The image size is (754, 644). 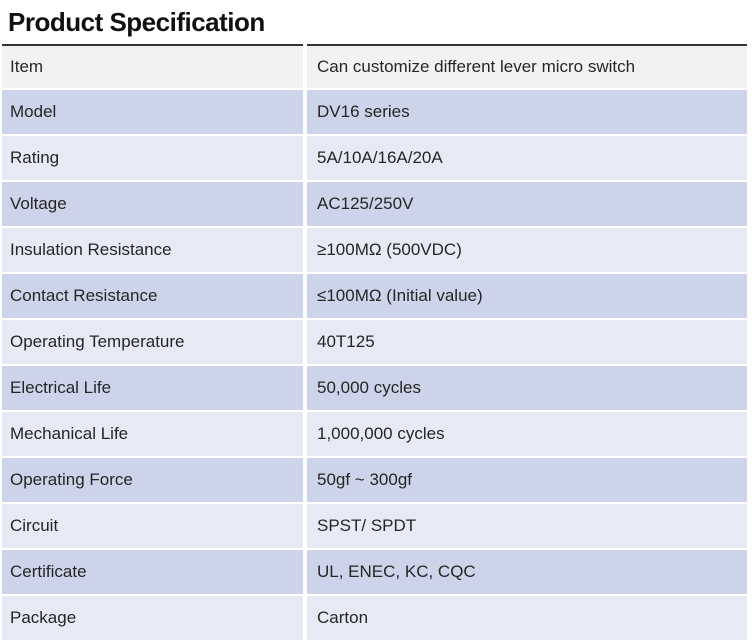 I want to click on row-value: 50,000 cycles, so click(x=527, y=388).